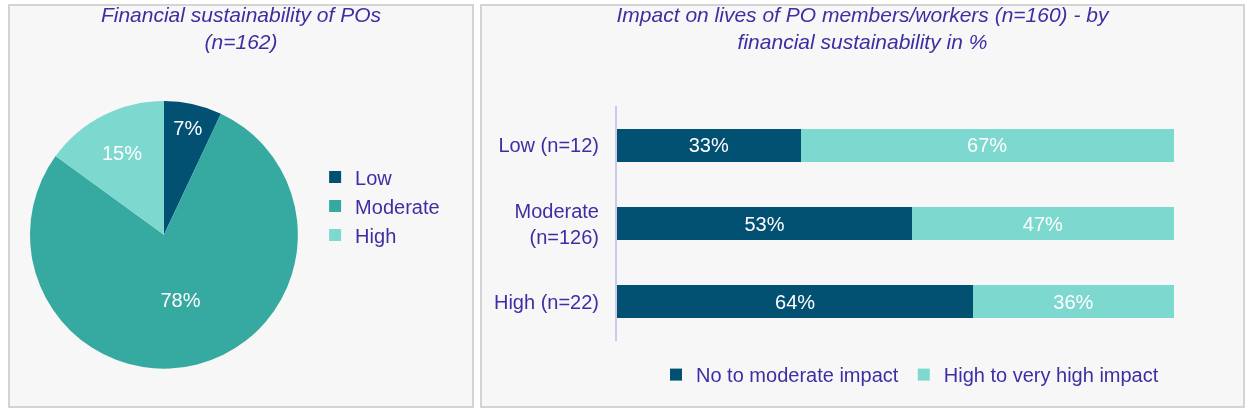 The image size is (1249, 412). Describe the element at coordinates (374, 177) in the screenshot. I see `legend-label: Low` at that location.